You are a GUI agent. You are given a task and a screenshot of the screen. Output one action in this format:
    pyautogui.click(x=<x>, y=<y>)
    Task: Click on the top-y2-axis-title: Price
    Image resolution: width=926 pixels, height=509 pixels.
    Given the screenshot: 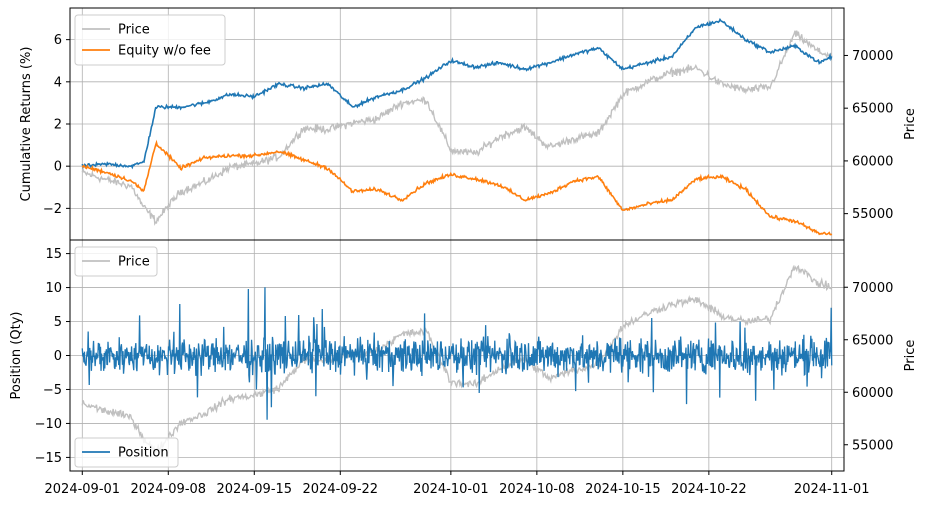 What is the action you would take?
    pyautogui.click(x=910, y=124)
    